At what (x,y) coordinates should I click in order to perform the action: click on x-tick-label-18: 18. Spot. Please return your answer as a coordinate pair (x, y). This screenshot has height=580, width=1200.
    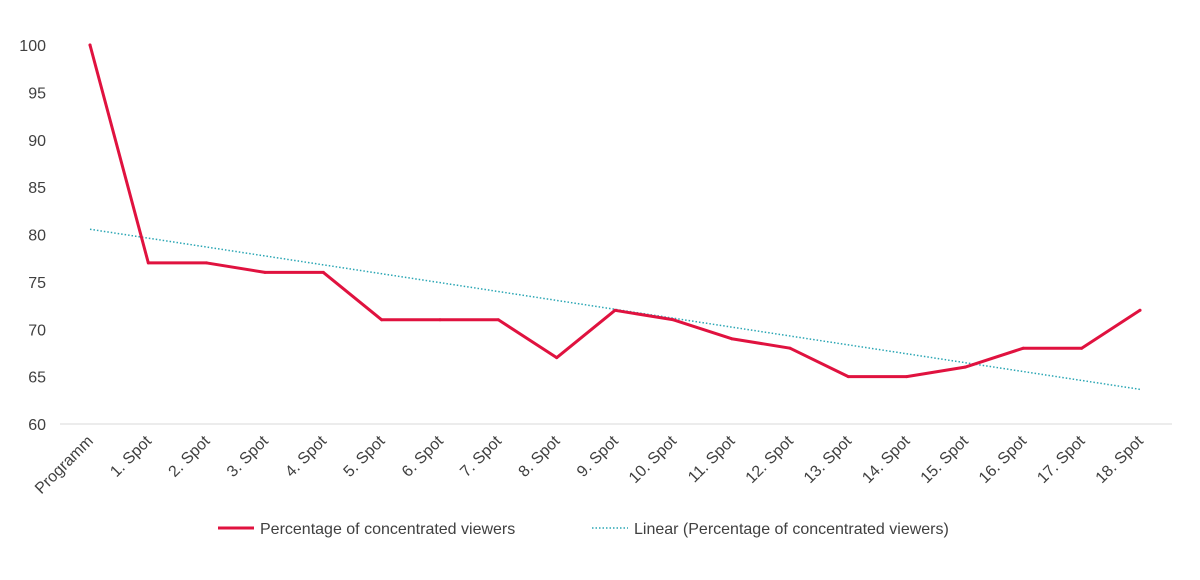
    Looking at the image, I should click on (1120, 459).